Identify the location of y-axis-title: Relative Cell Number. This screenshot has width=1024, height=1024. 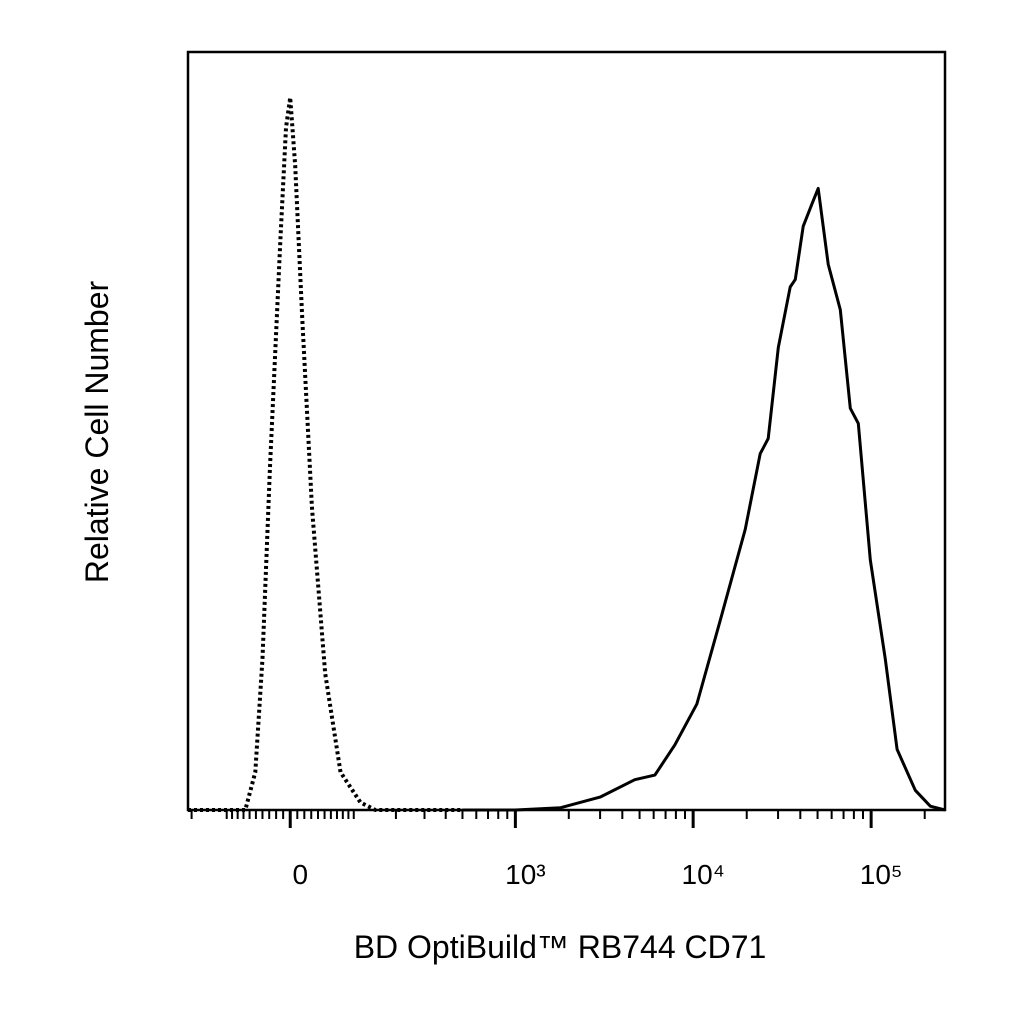
(97, 431).